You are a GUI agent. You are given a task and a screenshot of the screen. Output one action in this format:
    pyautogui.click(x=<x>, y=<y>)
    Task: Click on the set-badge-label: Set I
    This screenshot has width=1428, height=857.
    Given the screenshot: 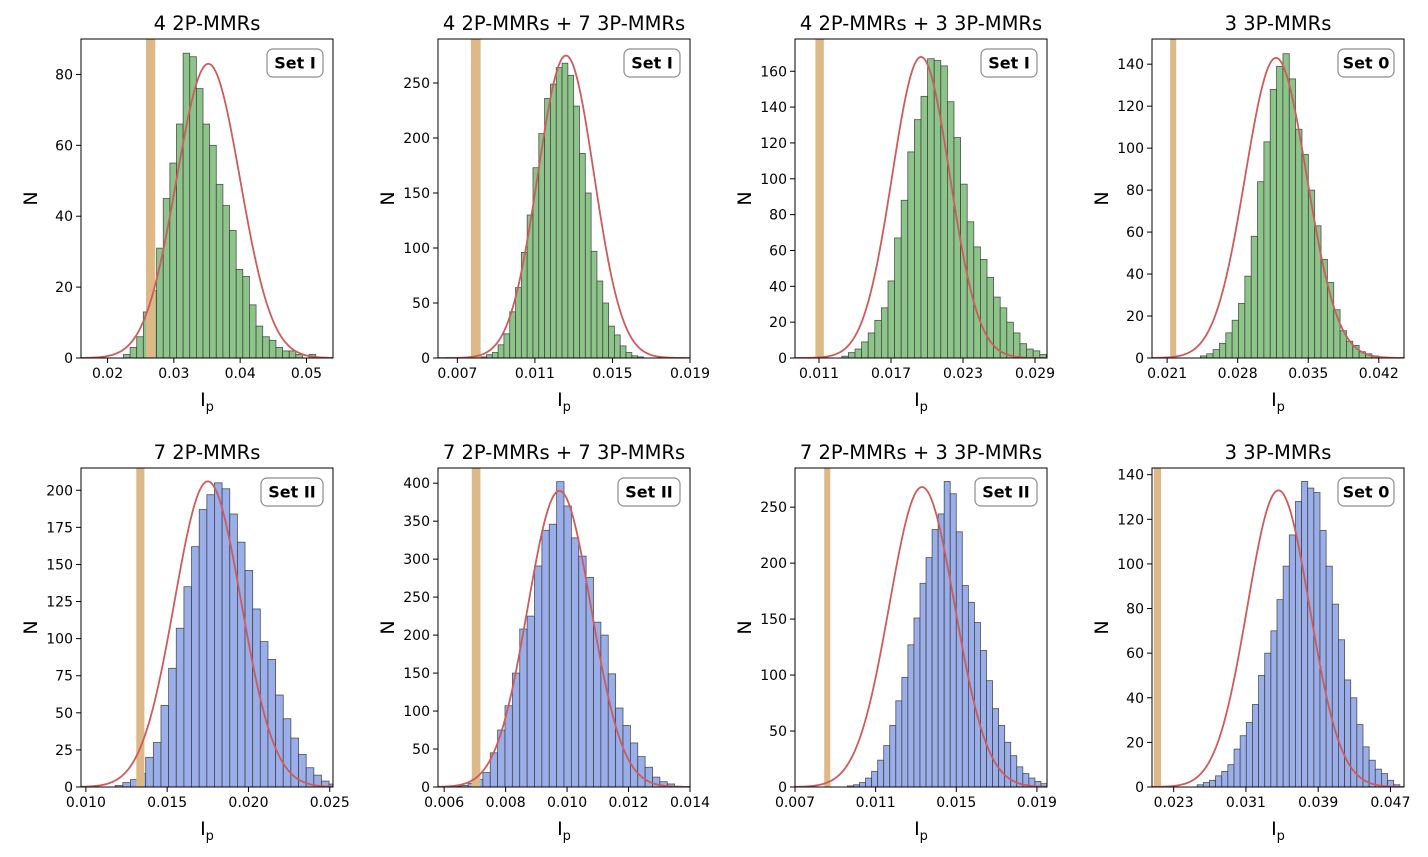 What is the action you would take?
    pyautogui.click(x=1009, y=63)
    